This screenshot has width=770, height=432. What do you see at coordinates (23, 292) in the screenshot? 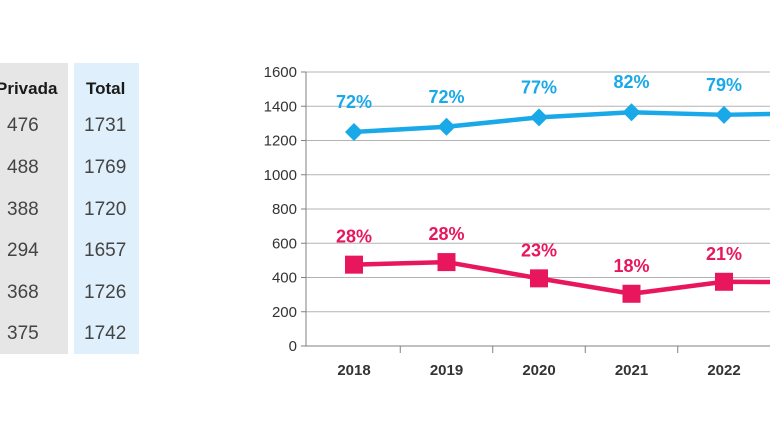
I see `privada-cell: 368` at bounding box center [23, 292].